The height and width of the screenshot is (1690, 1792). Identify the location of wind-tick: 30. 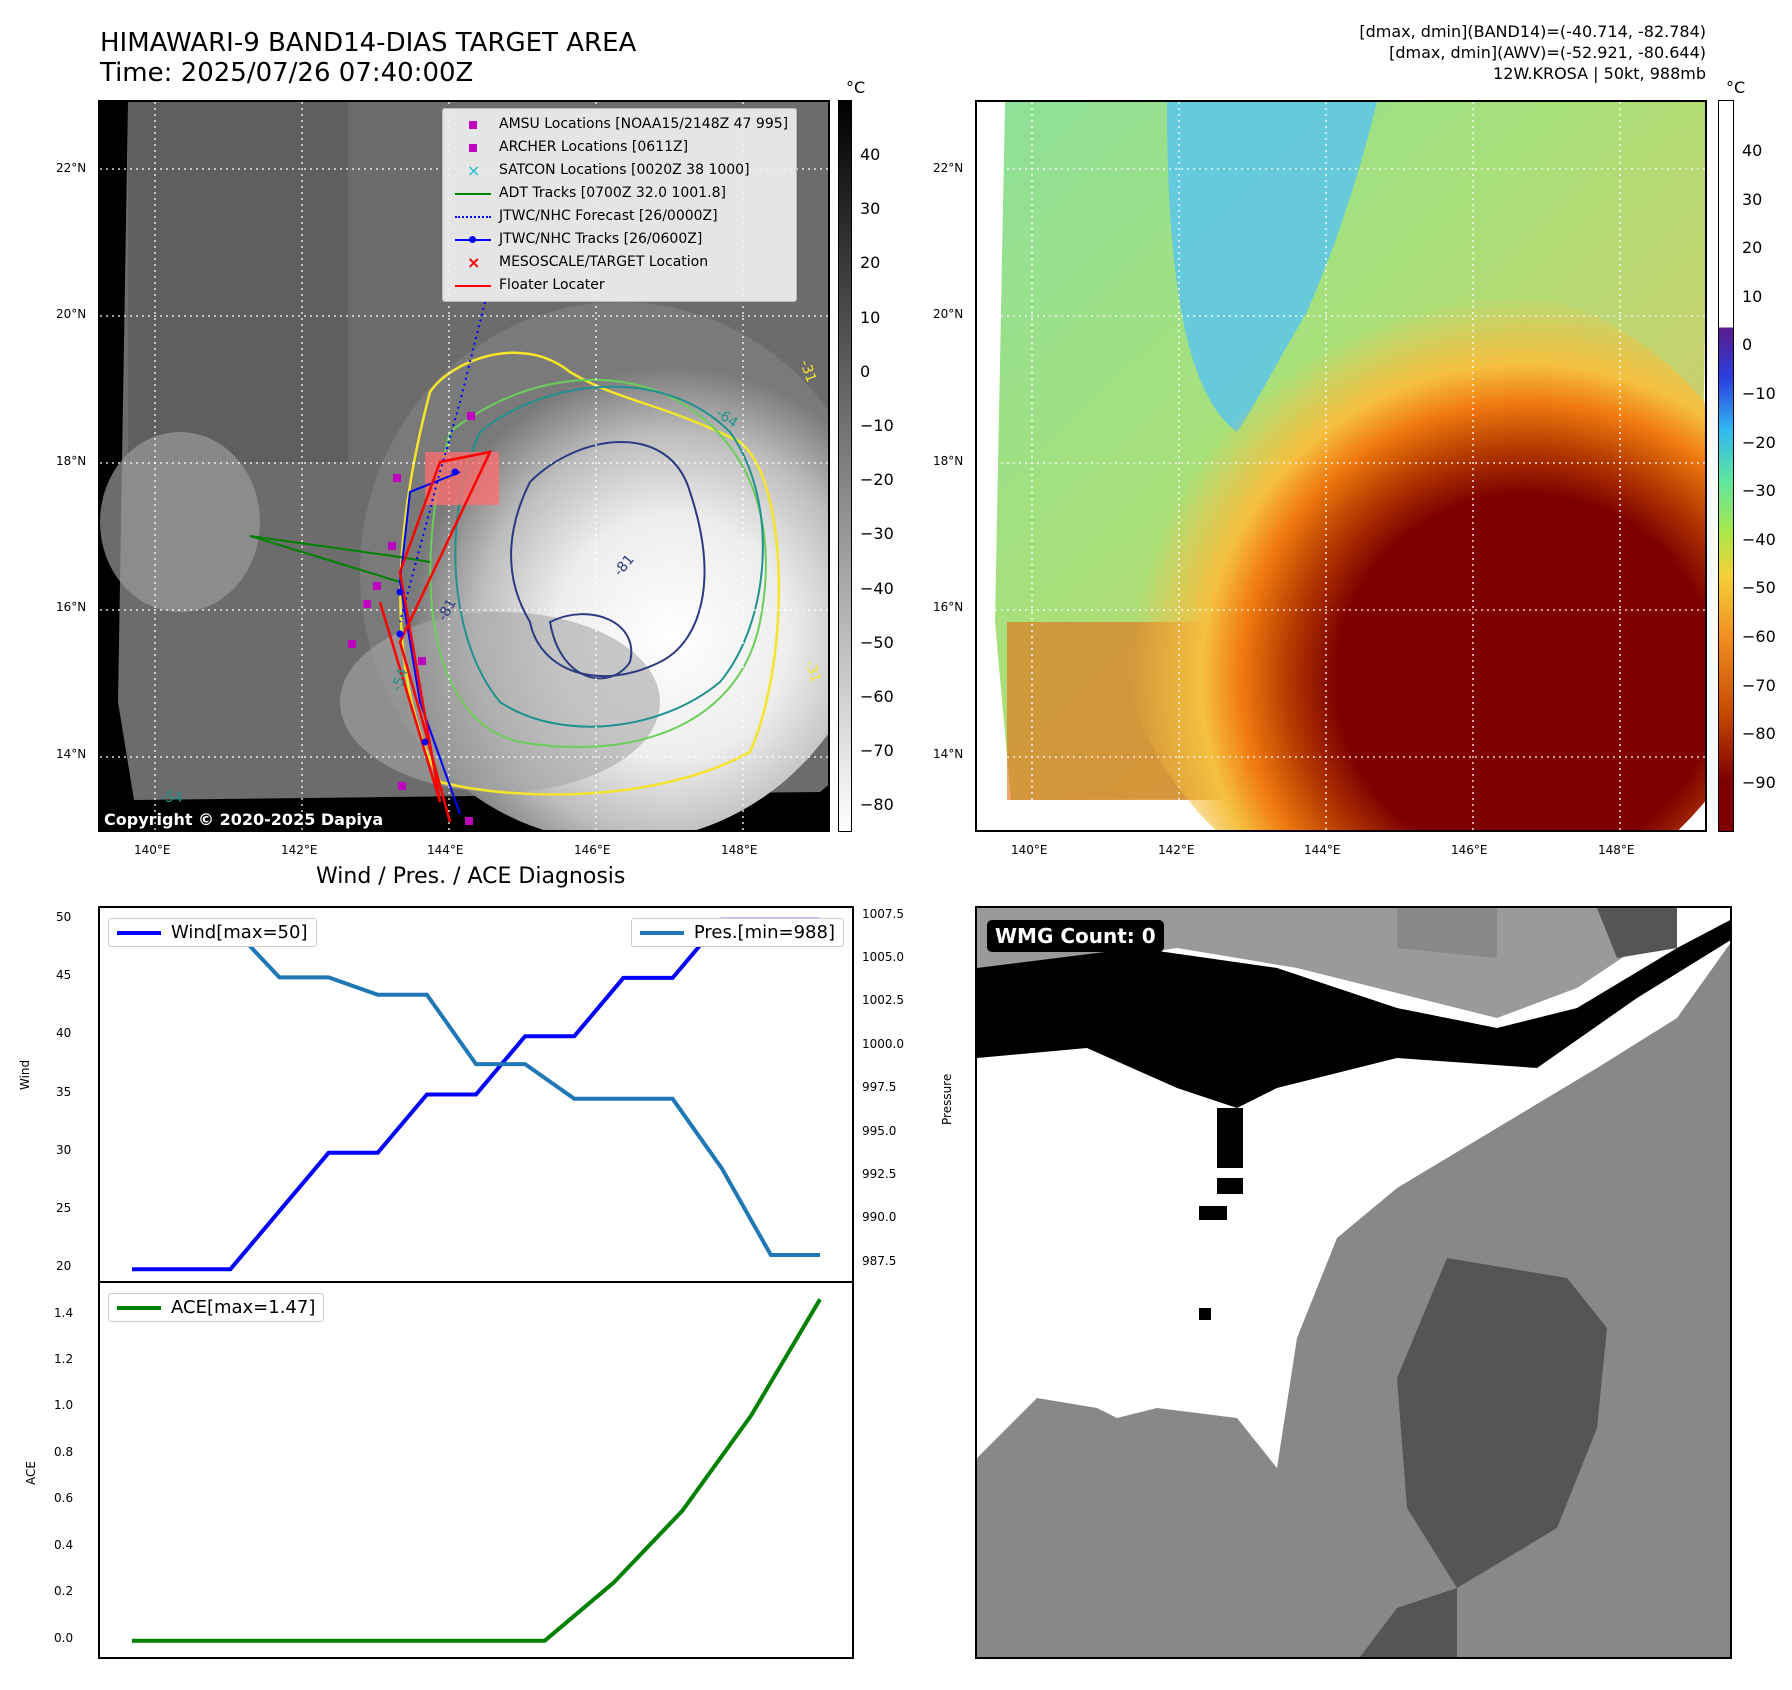
(64, 1149).